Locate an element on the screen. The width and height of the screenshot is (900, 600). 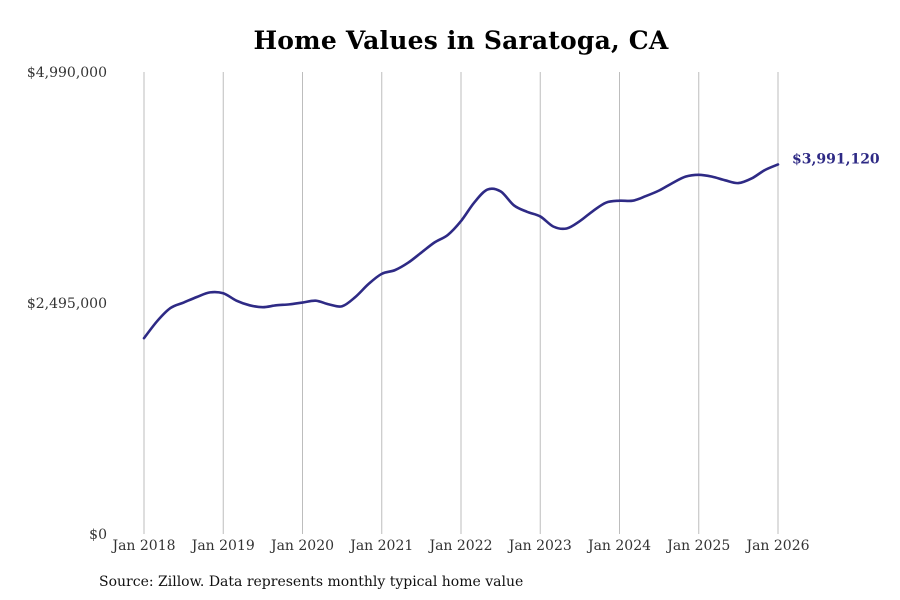
x-tick-label: Jan 2024 is located at coordinates (618, 546).